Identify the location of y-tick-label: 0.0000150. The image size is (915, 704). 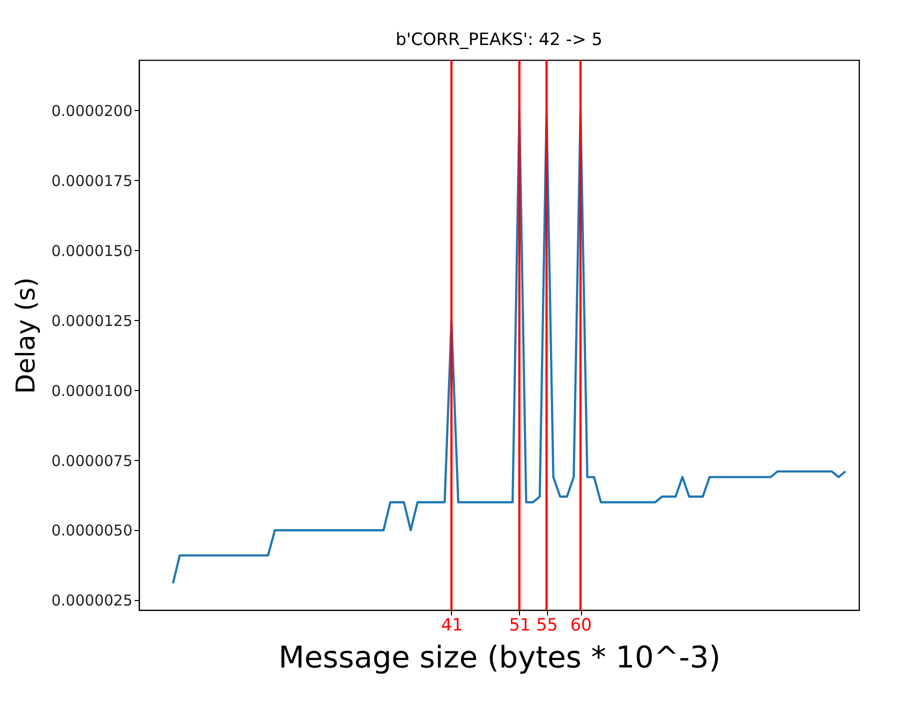
(91, 251).